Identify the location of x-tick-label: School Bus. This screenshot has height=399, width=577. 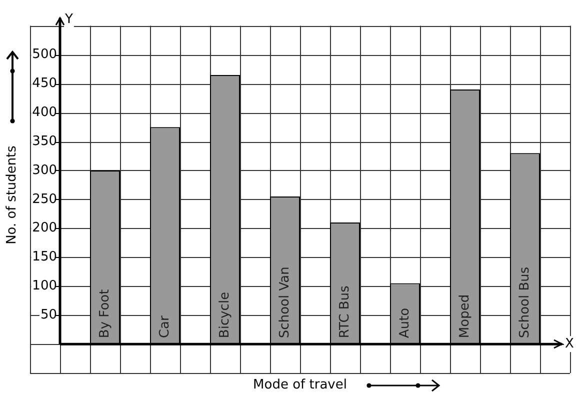
(524, 302).